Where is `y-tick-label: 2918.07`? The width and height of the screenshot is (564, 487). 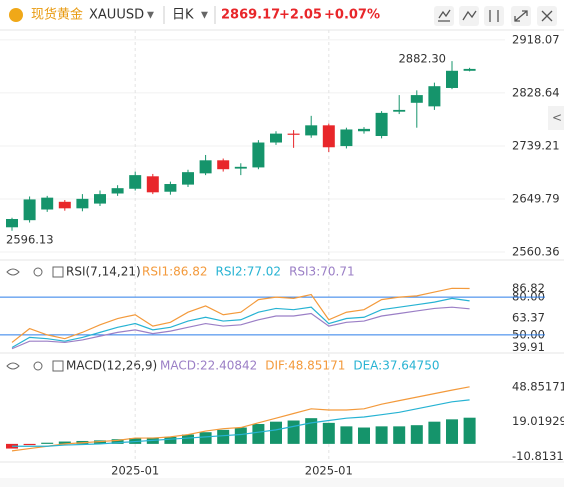
y-tick-label: 2918.07 is located at coordinates (536, 39).